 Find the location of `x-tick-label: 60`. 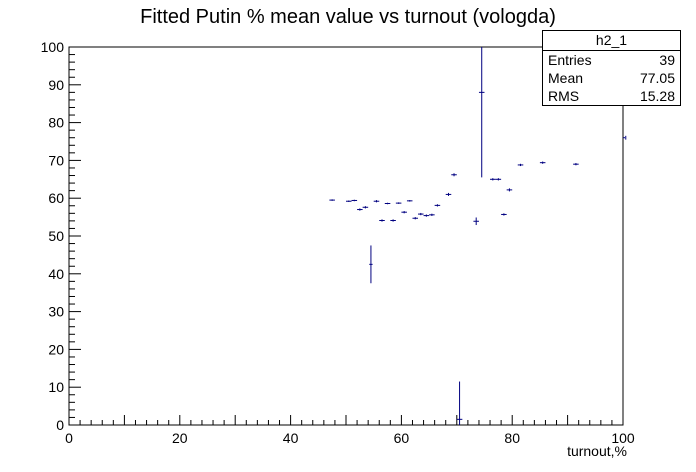

x-tick-label: 60 is located at coordinates (402, 438).